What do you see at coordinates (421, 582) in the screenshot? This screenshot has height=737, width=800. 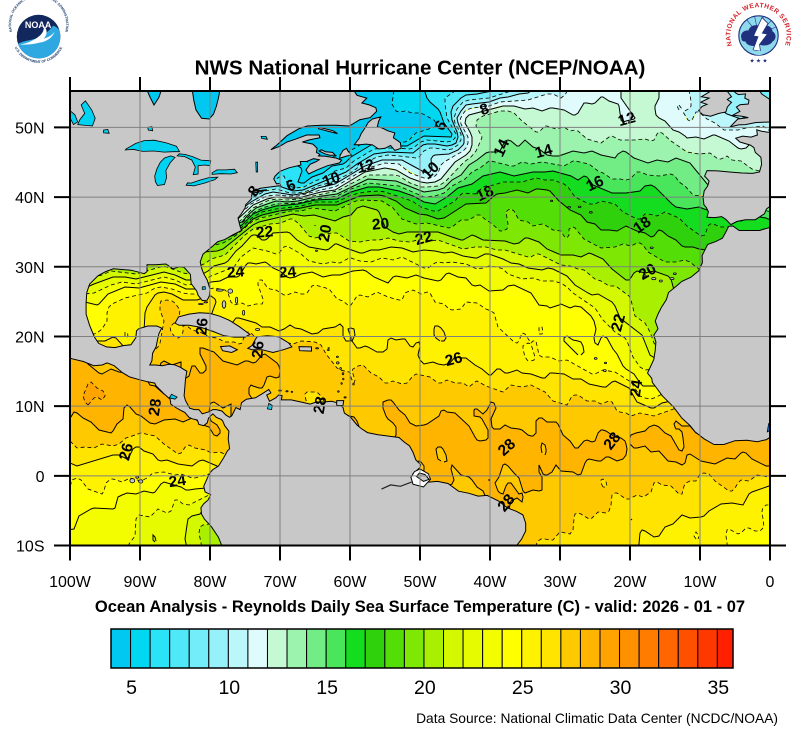 I see `svg-text: 50W` at bounding box center [421, 582].